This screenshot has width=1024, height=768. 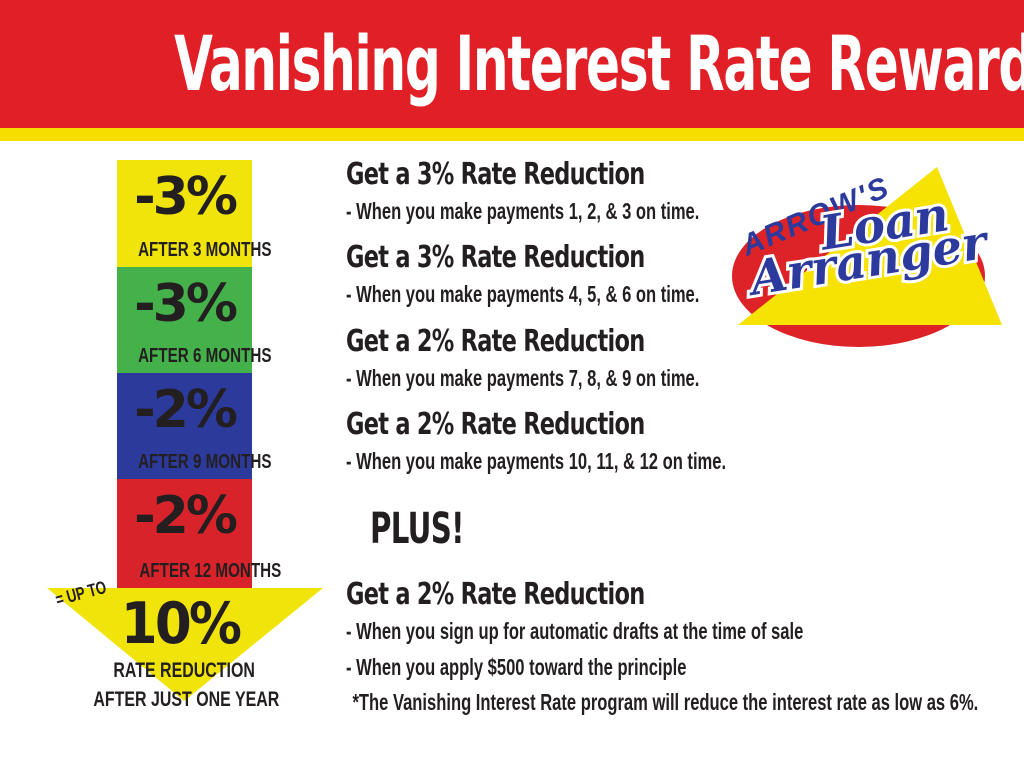 What do you see at coordinates (181, 624) in the screenshot?
I see `total-rate-value: 10%` at bounding box center [181, 624].